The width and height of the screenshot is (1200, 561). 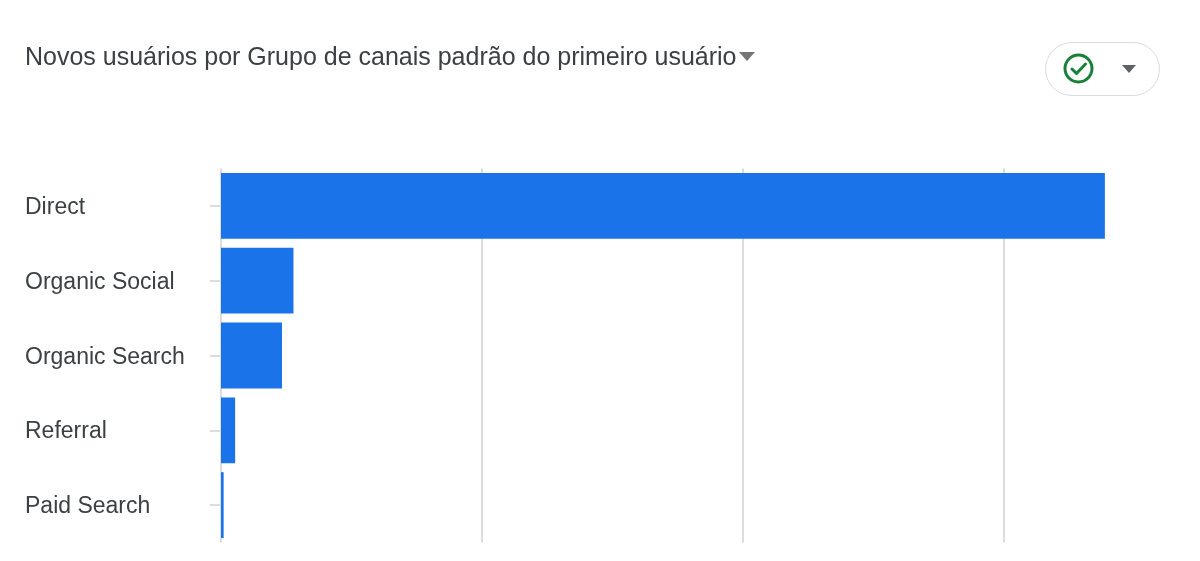 I want to click on y-tick-label: Referral, so click(x=66, y=430).